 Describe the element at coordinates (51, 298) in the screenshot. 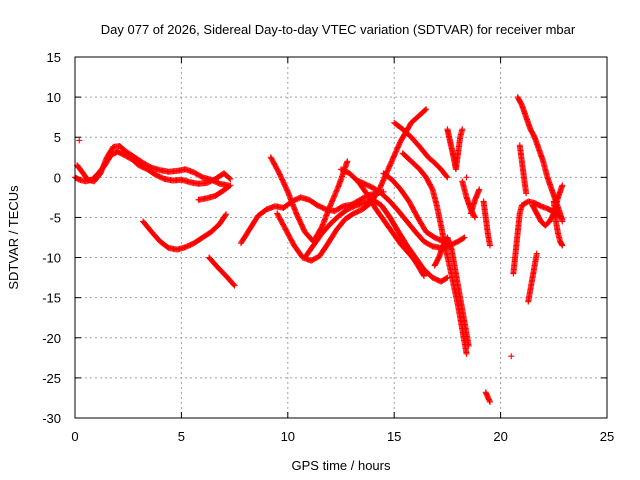

I see `y-tick-label: -15` at that location.